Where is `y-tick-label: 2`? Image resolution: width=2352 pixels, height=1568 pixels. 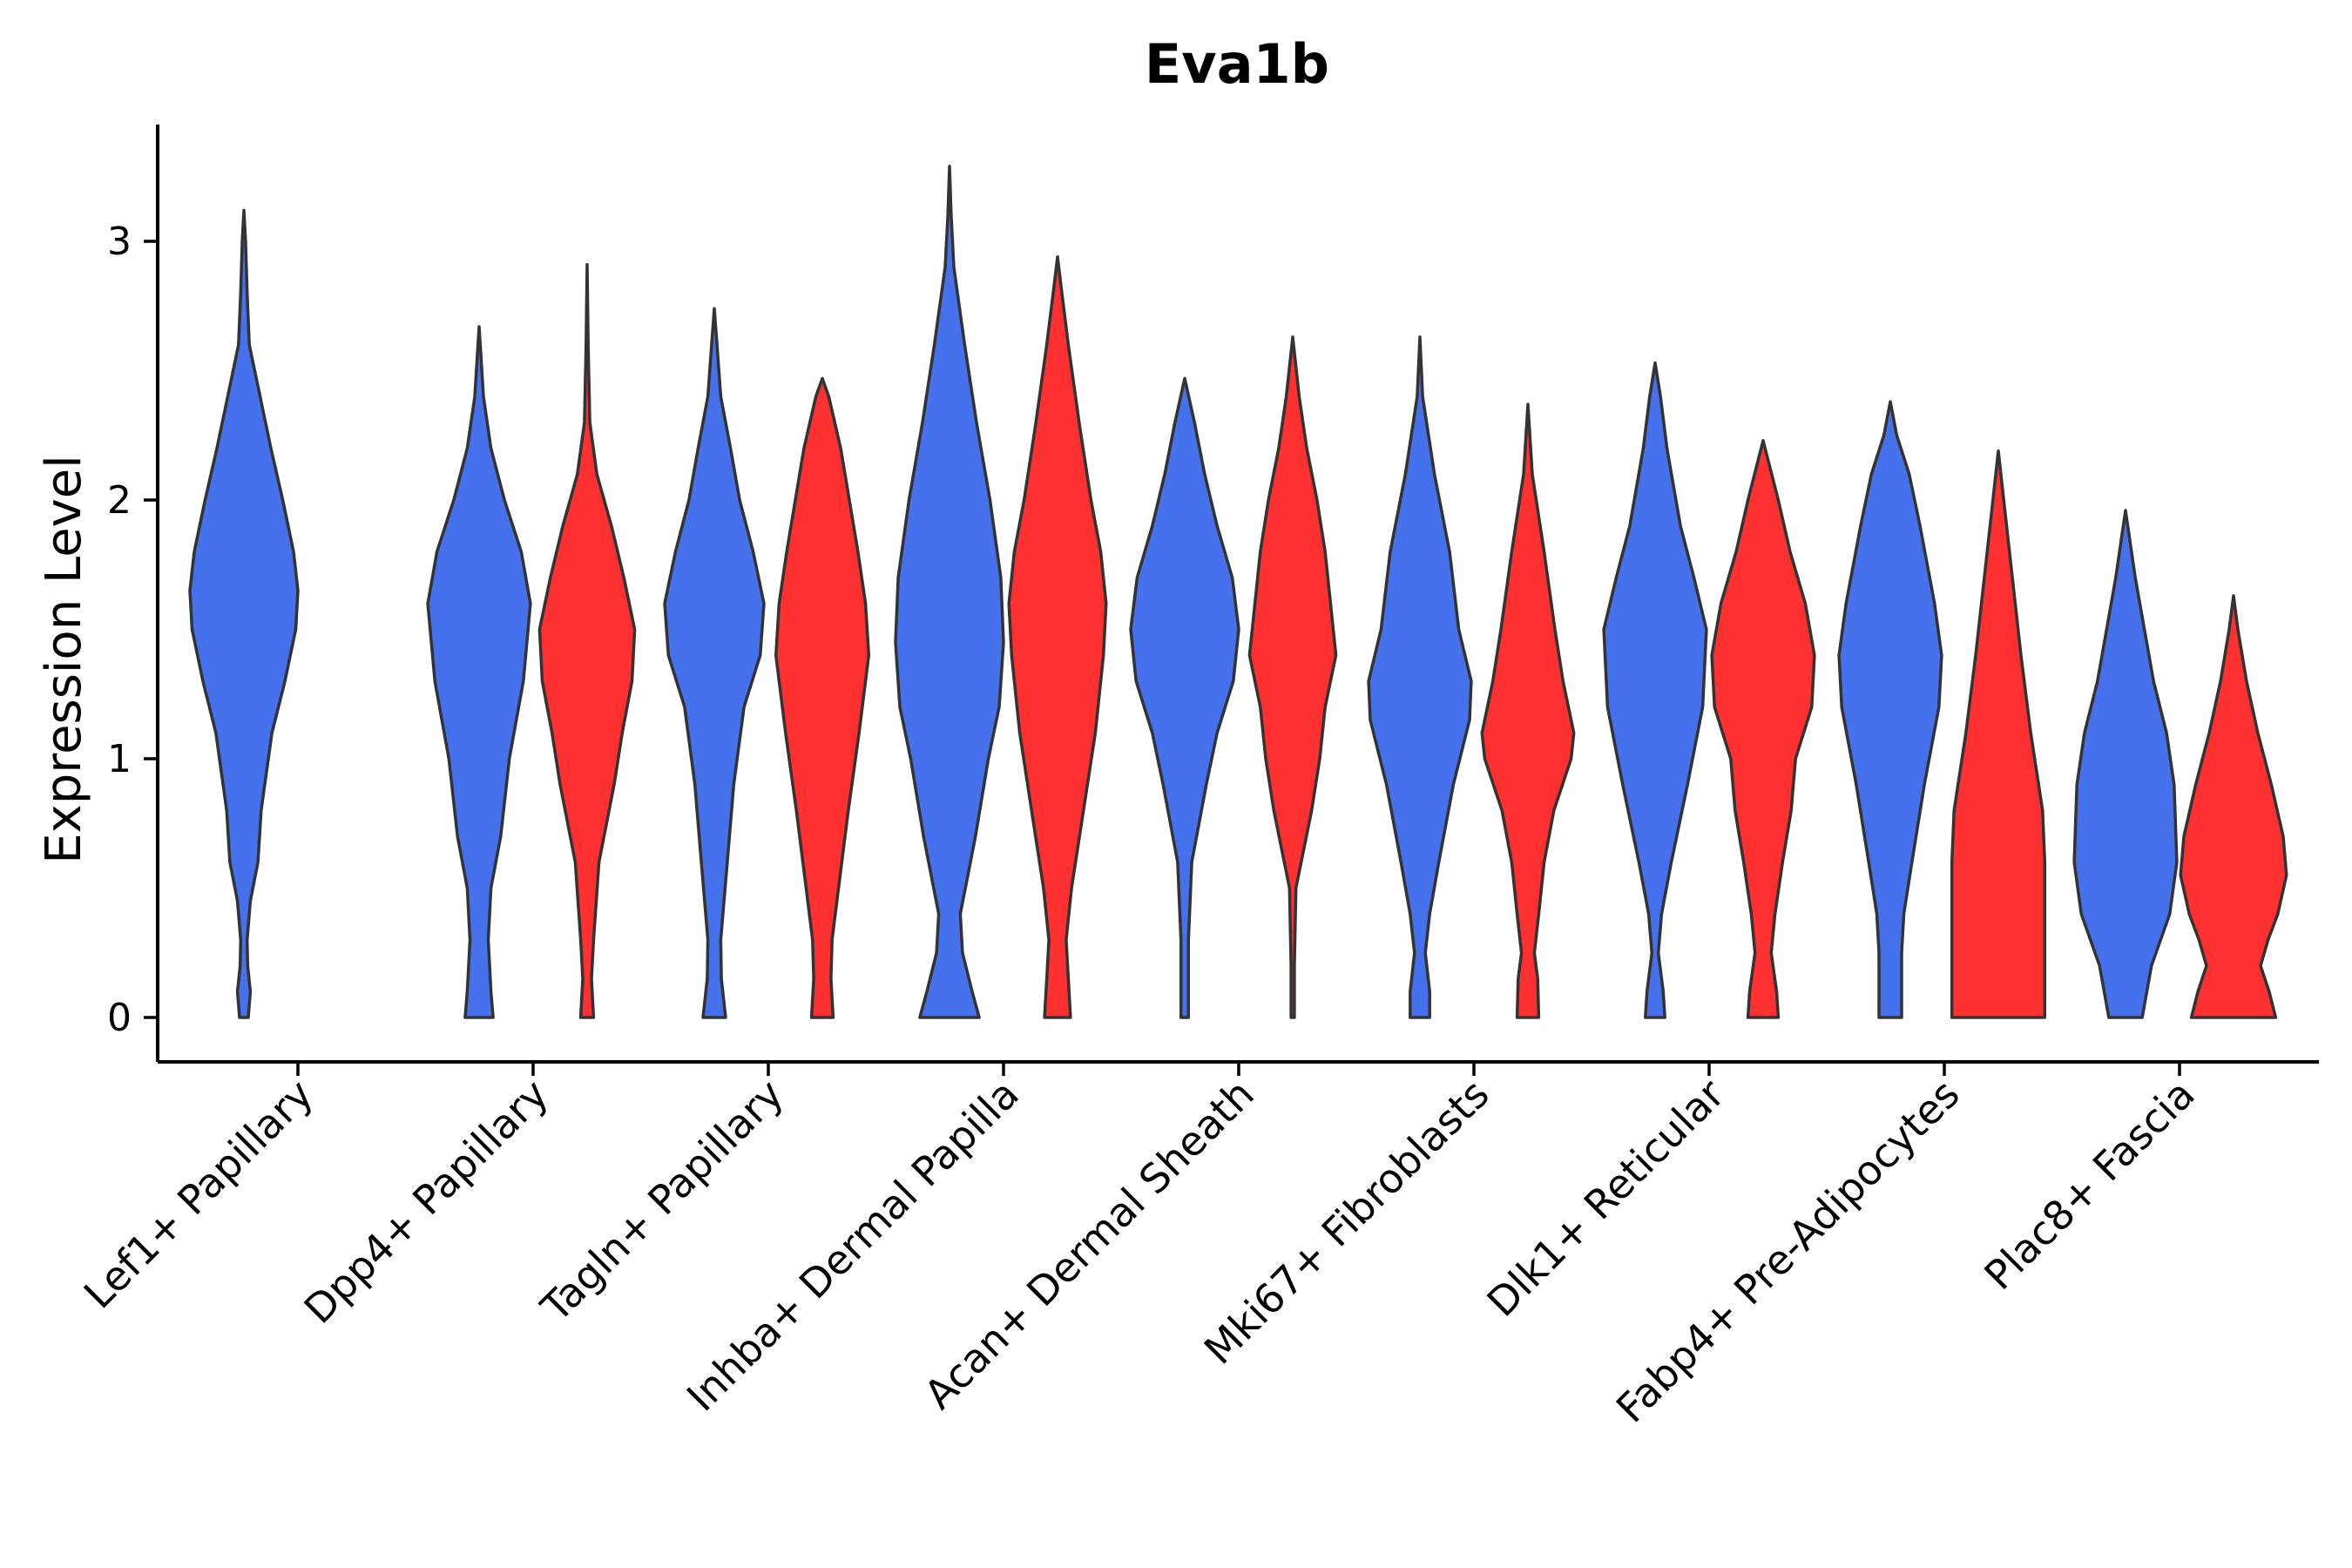 y-tick-label: 2 is located at coordinates (119, 500).